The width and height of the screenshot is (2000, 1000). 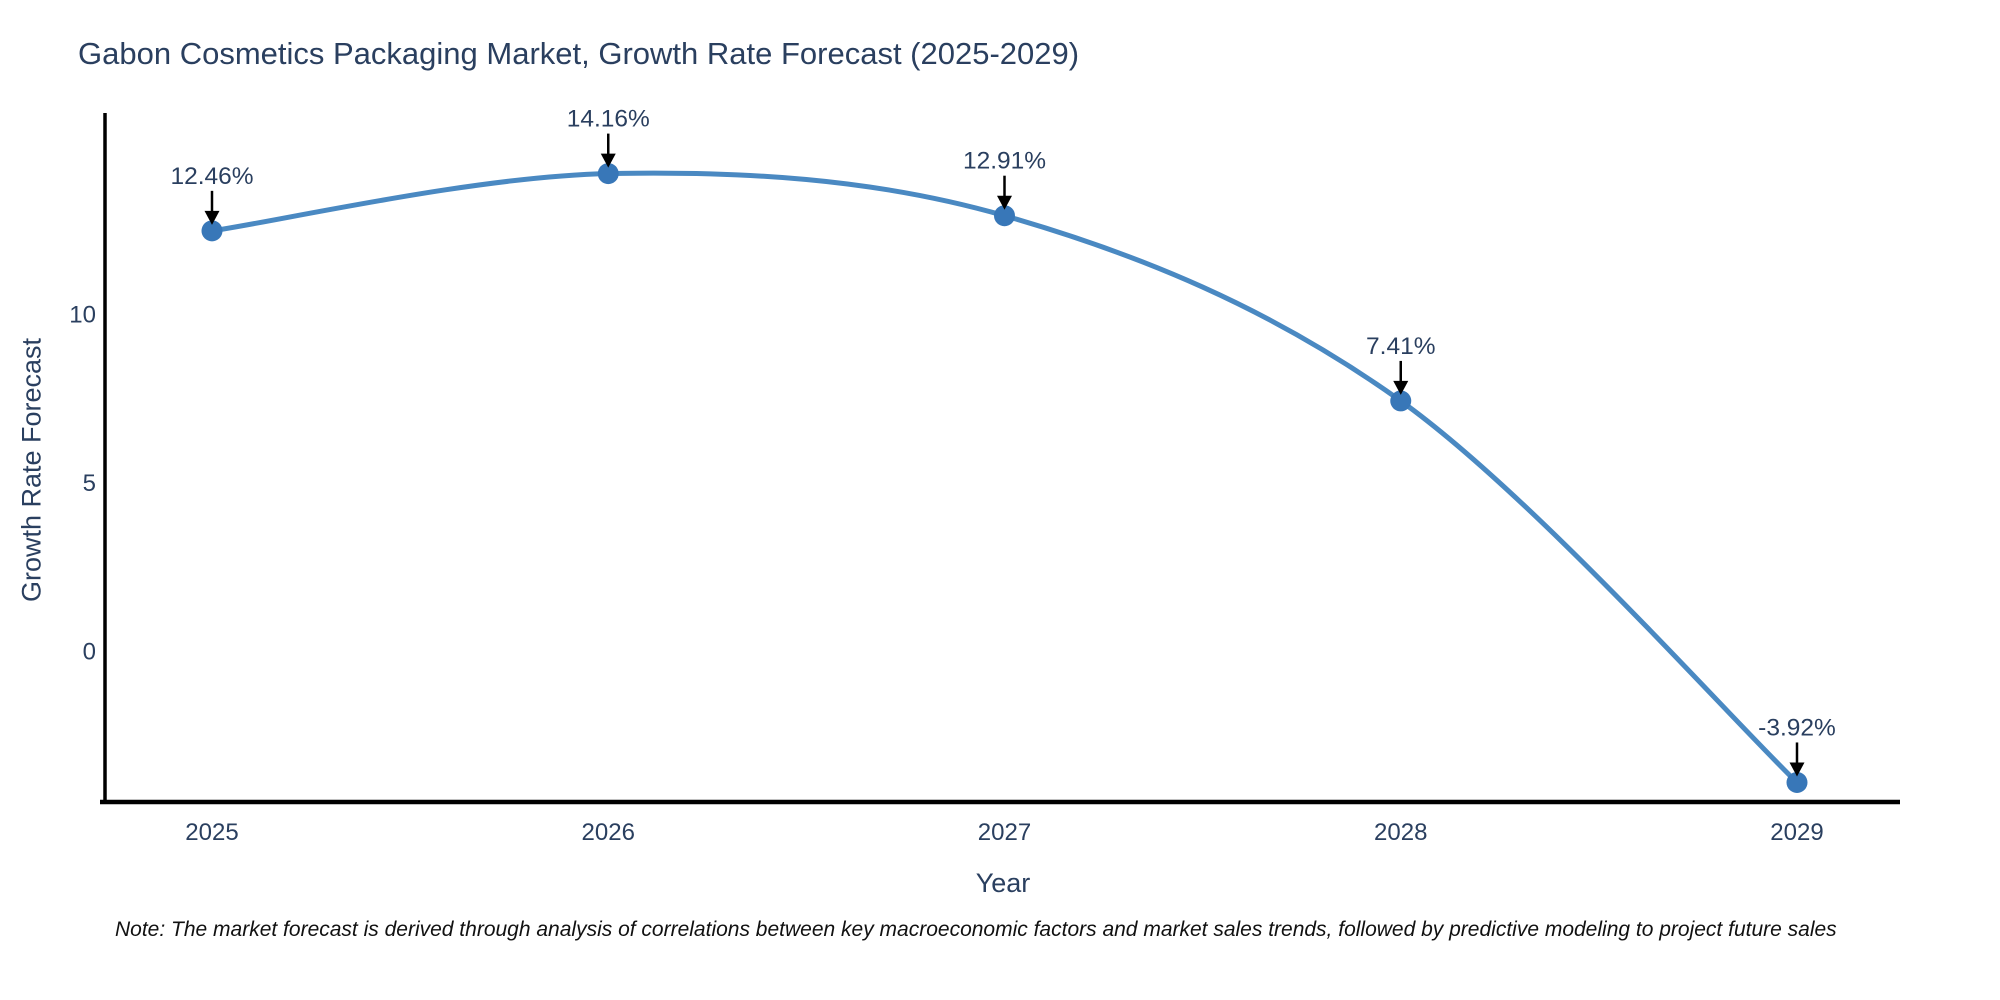 I want to click on data-point-2027, so click(x=1004, y=216).